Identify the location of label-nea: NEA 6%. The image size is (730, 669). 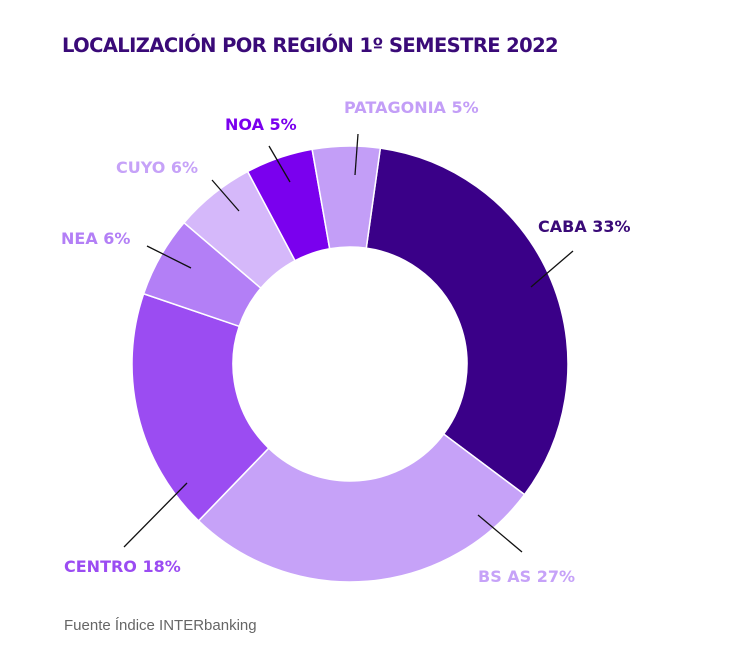
(95, 238).